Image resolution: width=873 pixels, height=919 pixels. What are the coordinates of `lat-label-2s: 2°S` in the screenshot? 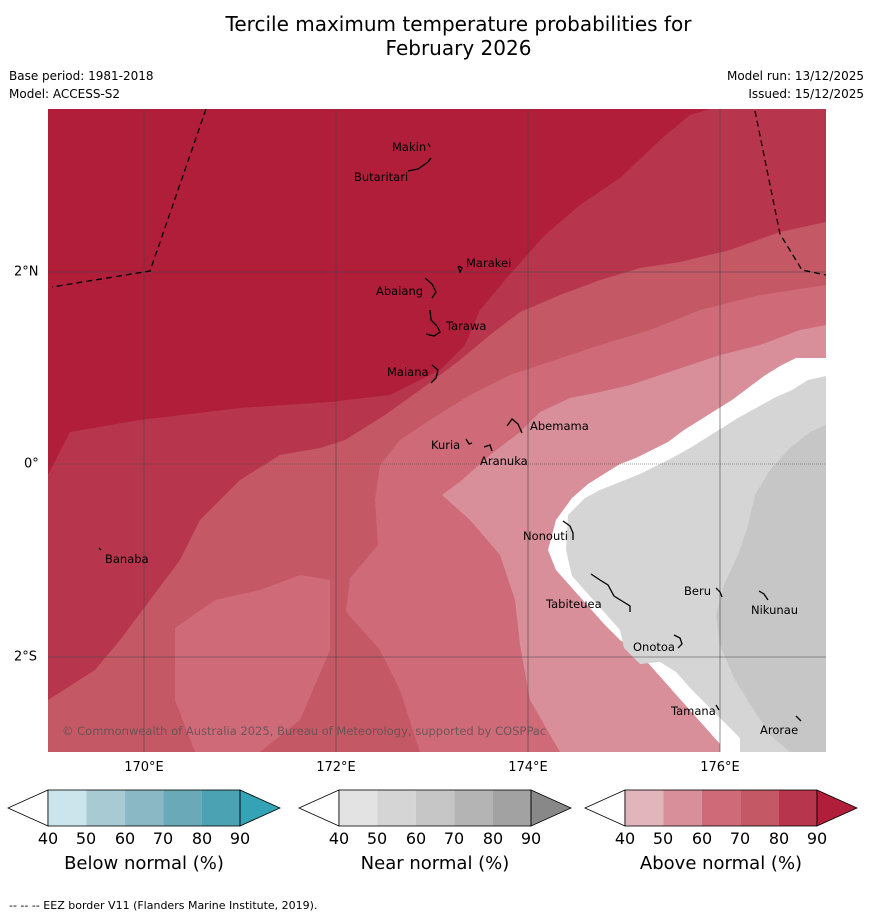 It's located at (26, 657).